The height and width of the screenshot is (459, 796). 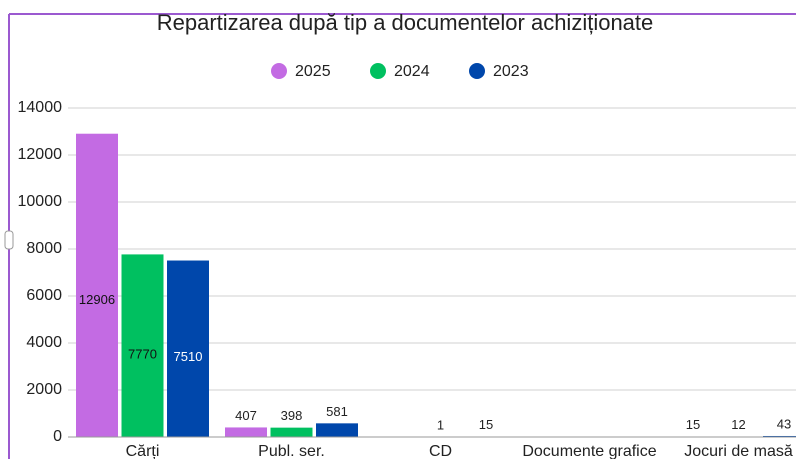 I want to click on data-label: 12, so click(x=738, y=424).